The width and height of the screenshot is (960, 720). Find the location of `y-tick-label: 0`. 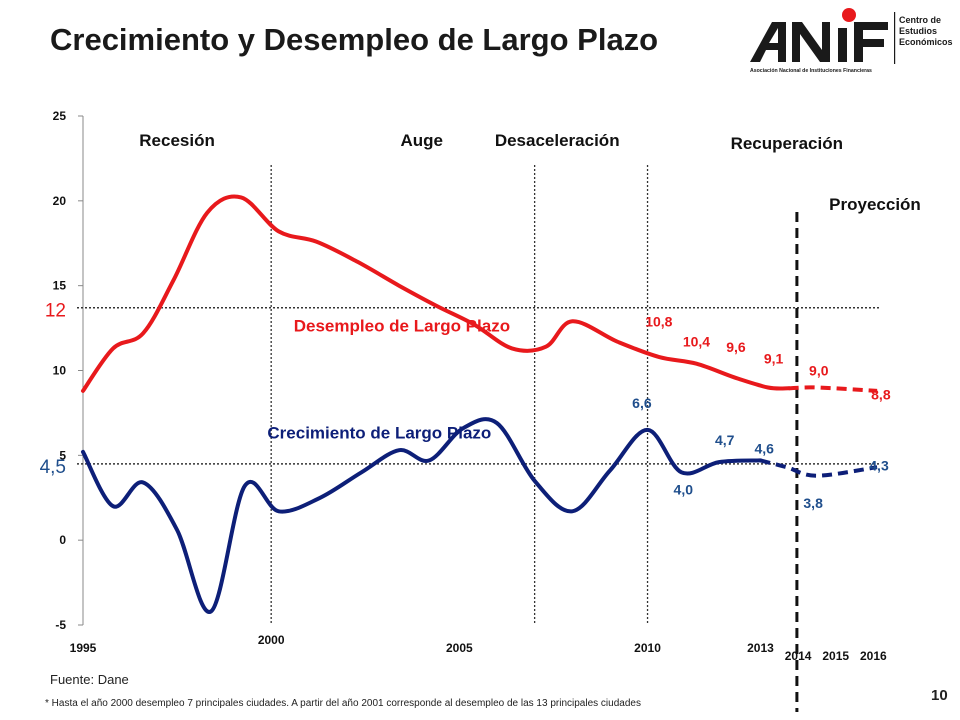

y-tick-label: 0 is located at coordinates (62, 540).